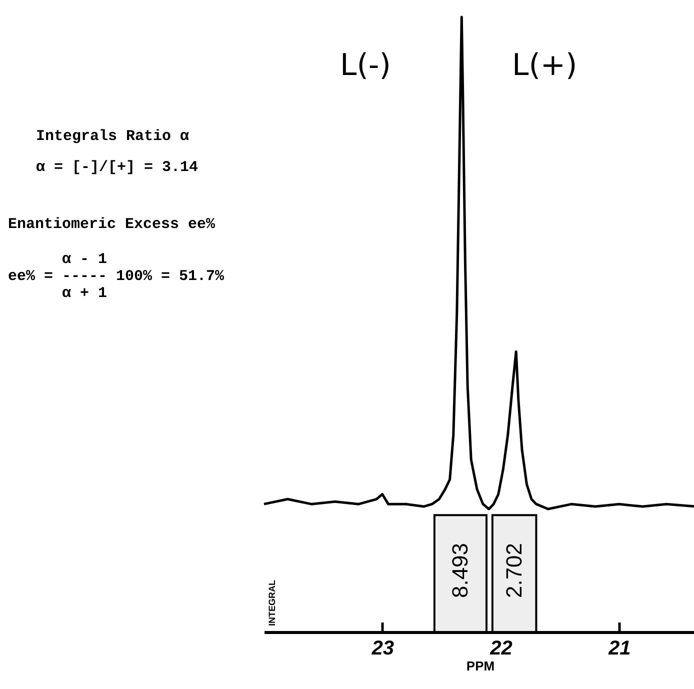  What do you see at coordinates (500, 649) in the screenshot?
I see `x-tick-label: 22` at bounding box center [500, 649].